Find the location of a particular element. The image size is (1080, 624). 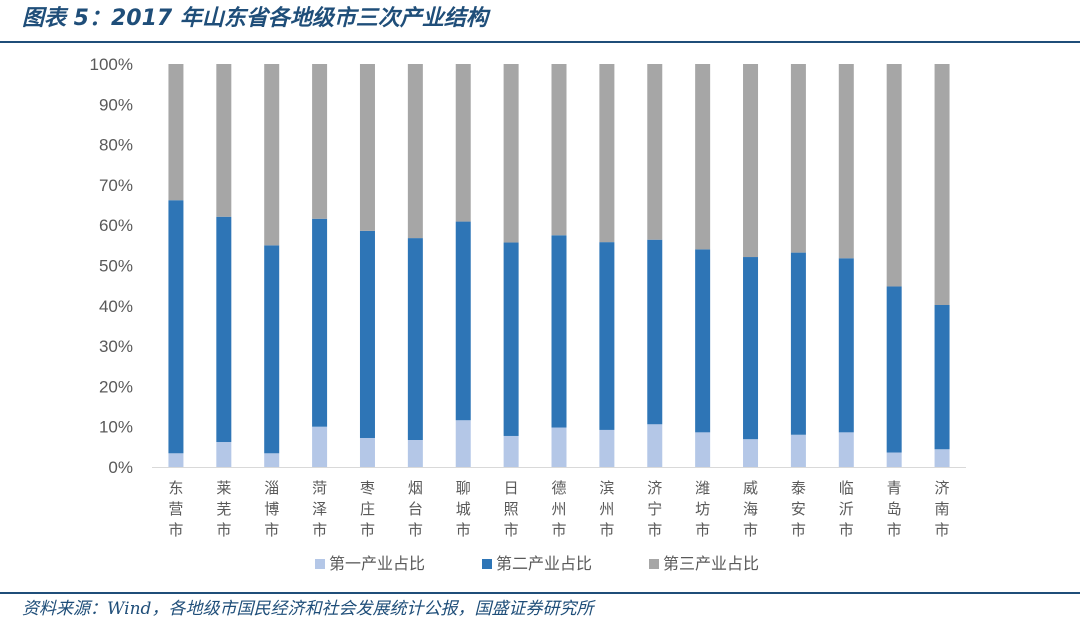

category-label: 威海市 is located at coordinates (750, 509).